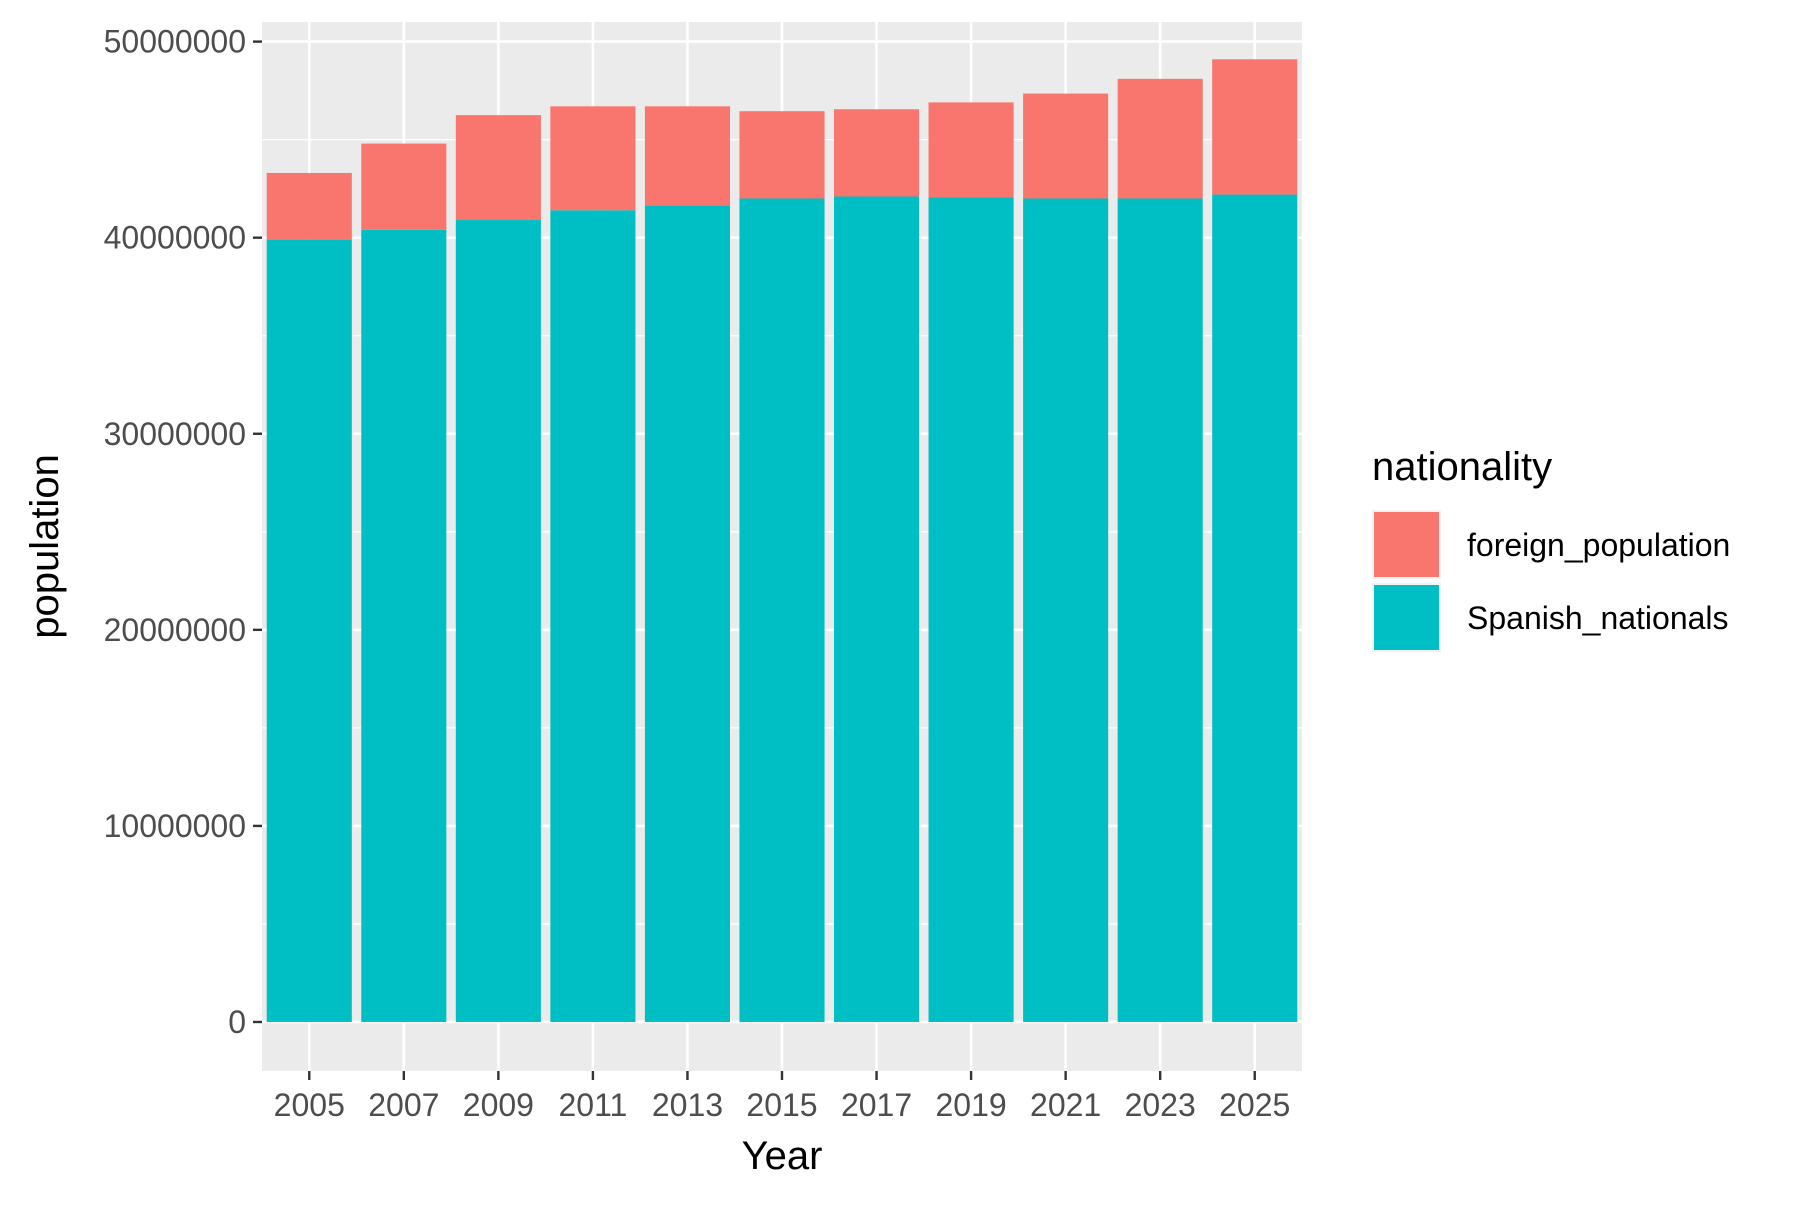  What do you see at coordinates (593, 616) in the screenshot?
I see `bar-Spanish_nationals-2011` at bounding box center [593, 616].